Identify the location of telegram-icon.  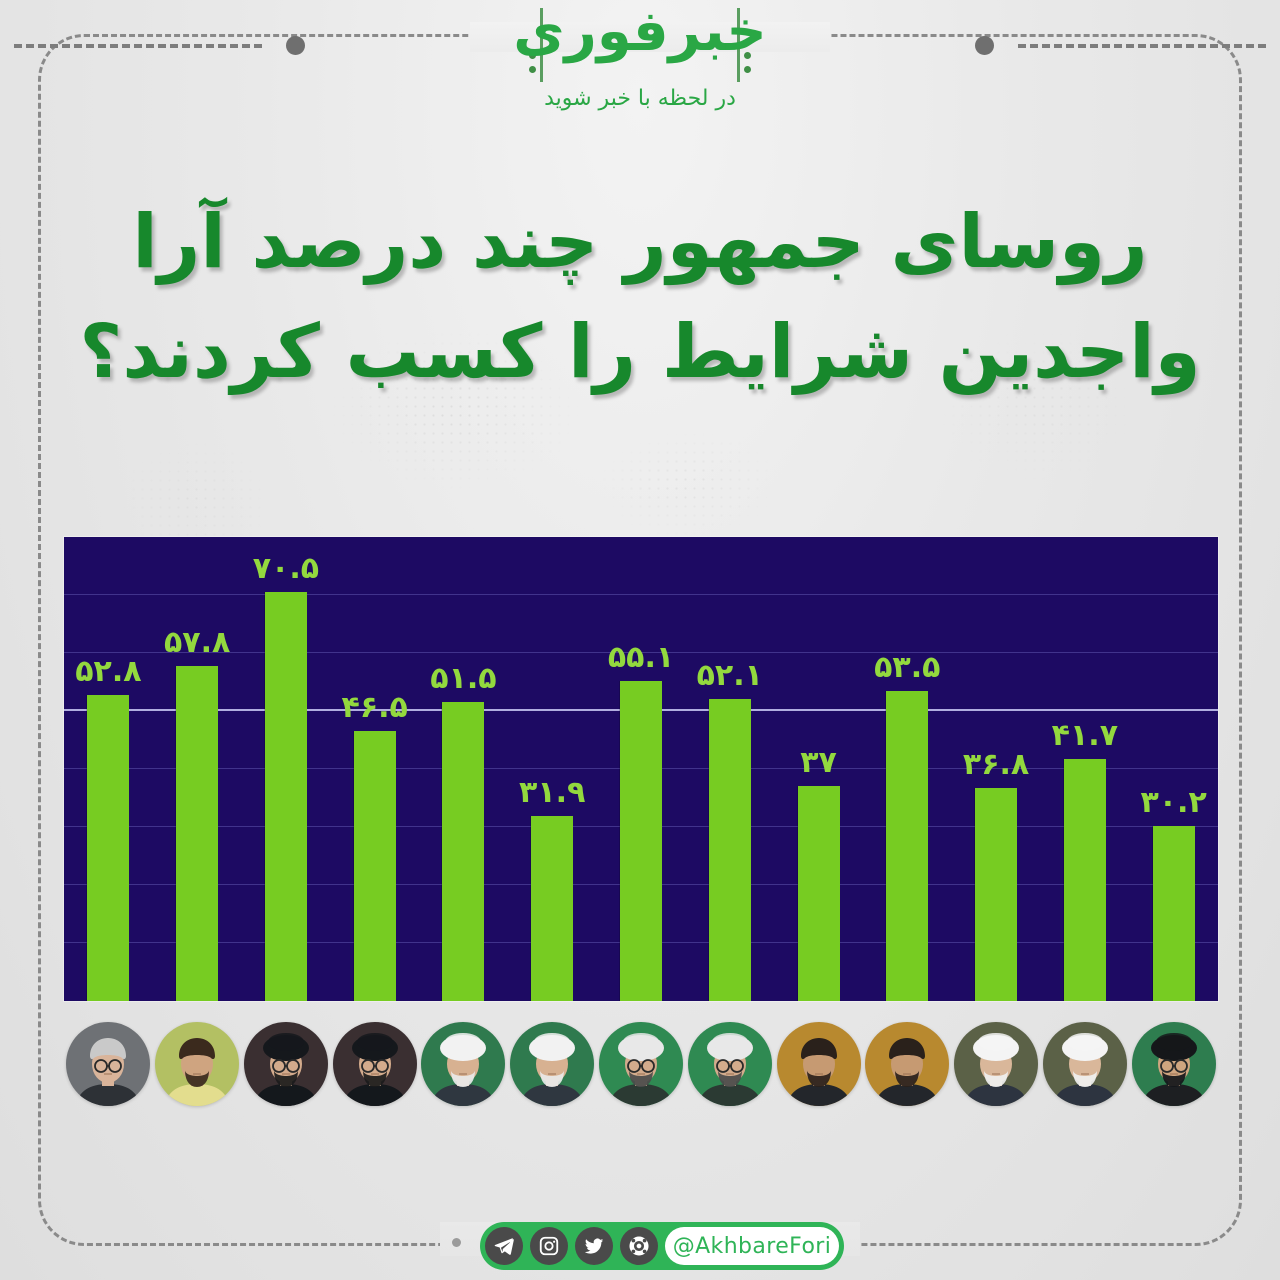
(504, 1246).